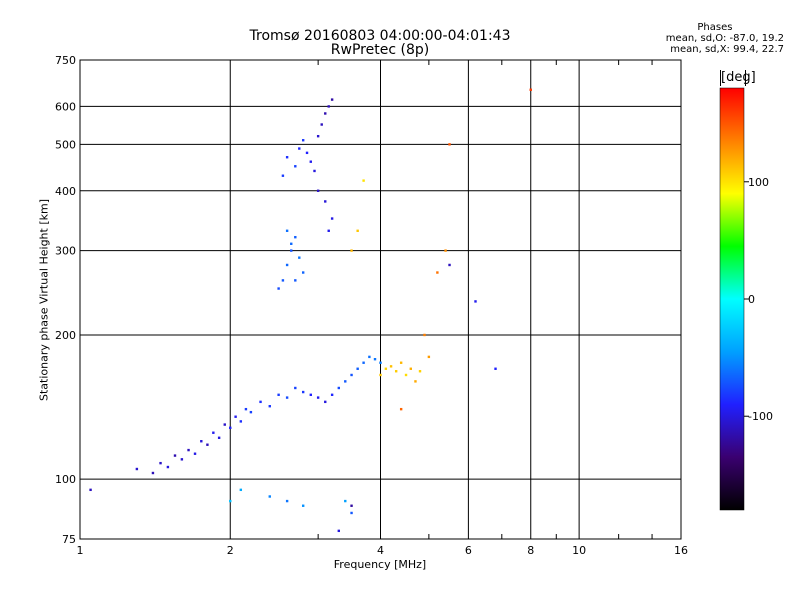 The image size is (800, 600). What do you see at coordinates (65, 479) in the screenshot?
I see `y-tick-label: 100` at bounding box center [65, 479].